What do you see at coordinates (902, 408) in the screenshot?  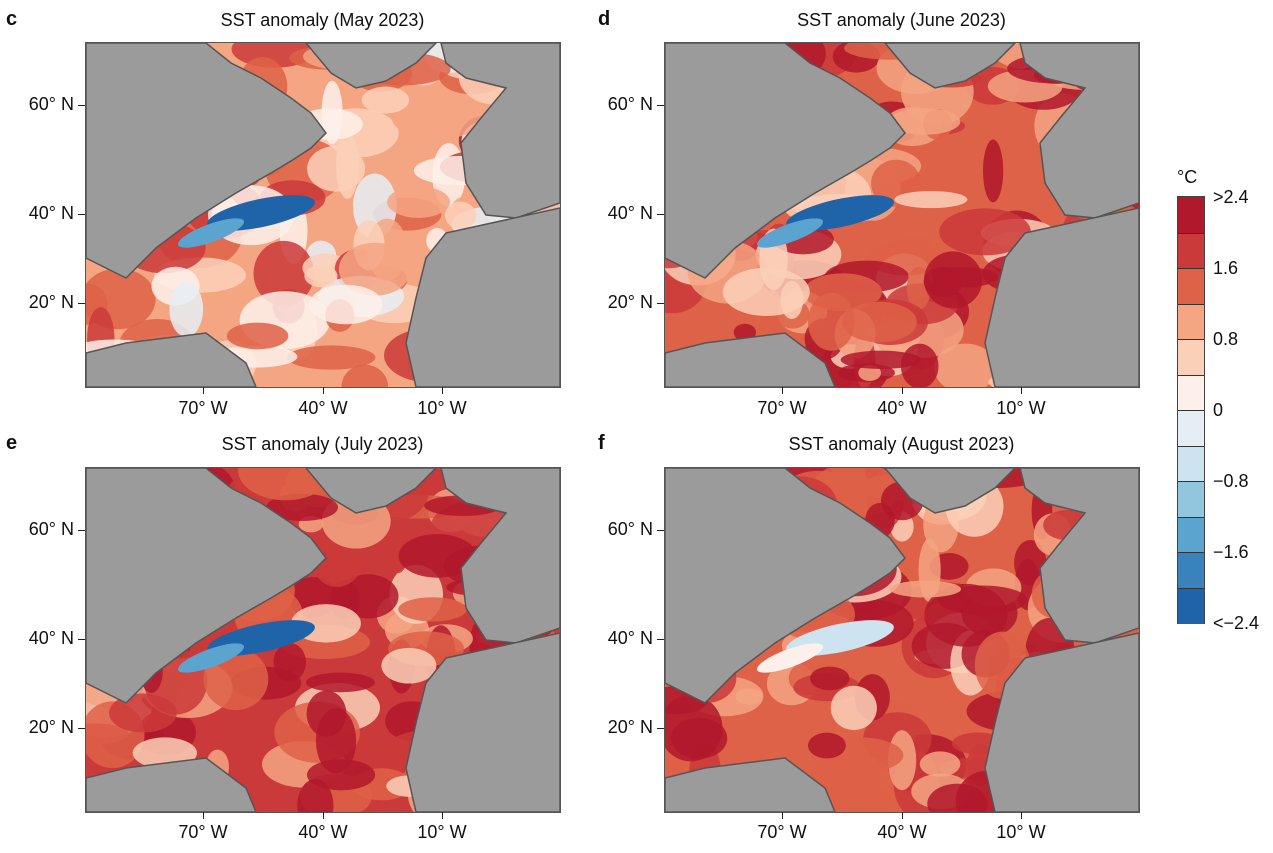 I see `x-tick-label: 40° W` at bounding box center [902, 408].